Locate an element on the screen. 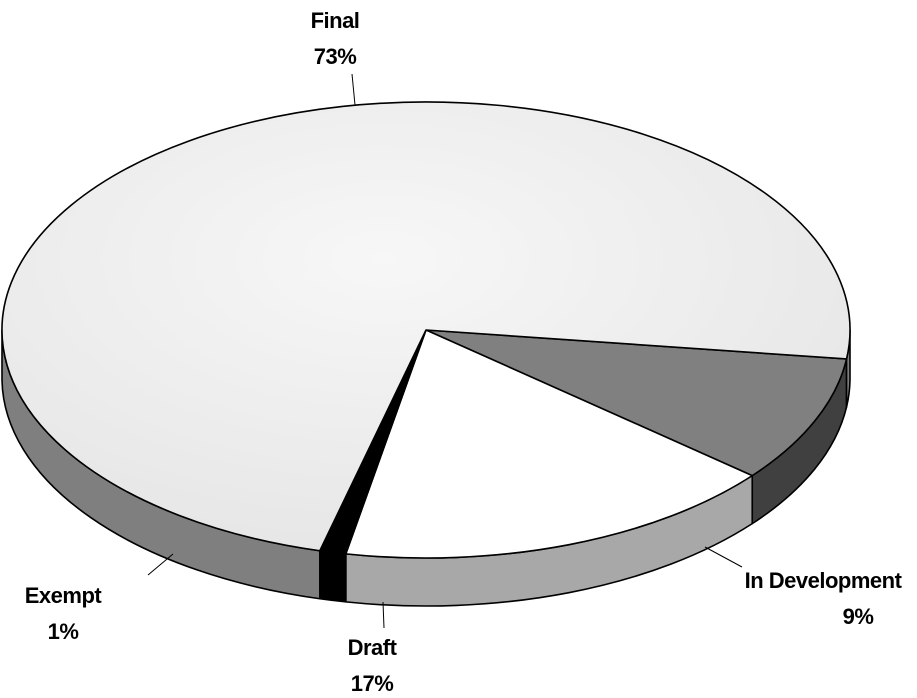 The image size is (917, 698). leader-exempt is located at coordinates (160, 564).